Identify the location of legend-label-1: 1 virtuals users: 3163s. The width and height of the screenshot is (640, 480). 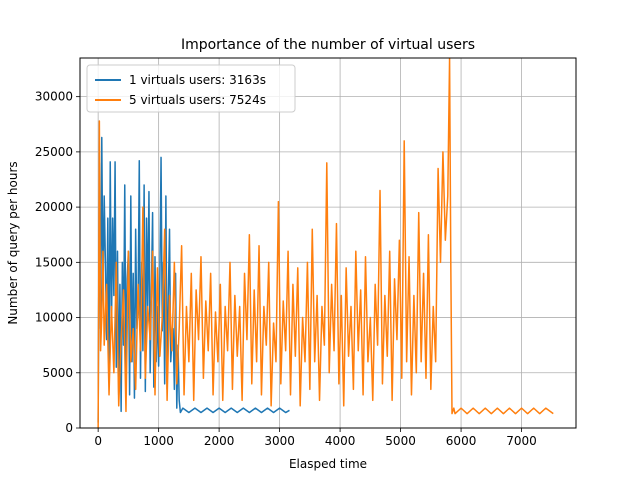
(197, 80).